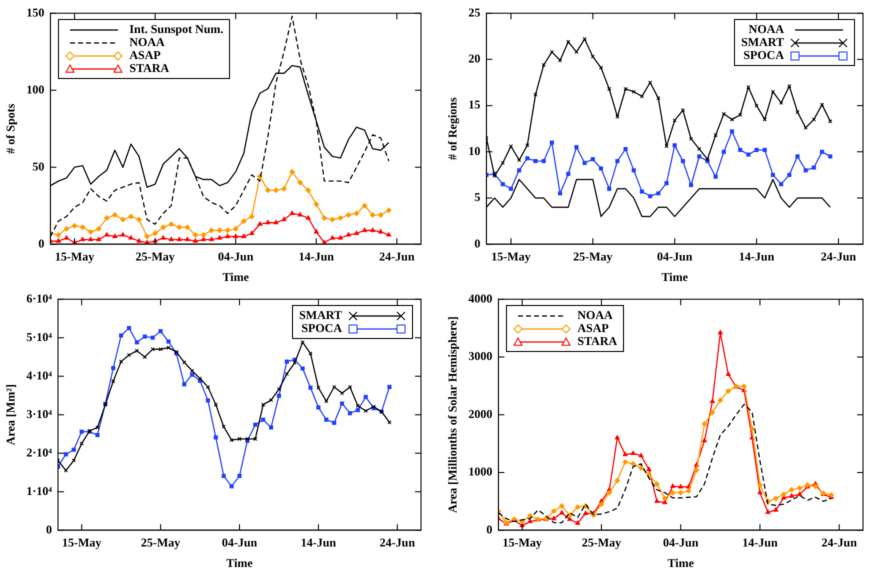 This screenshot has width=883, height=571. I want to click on y-tick-label: 150, so click(35, 12).